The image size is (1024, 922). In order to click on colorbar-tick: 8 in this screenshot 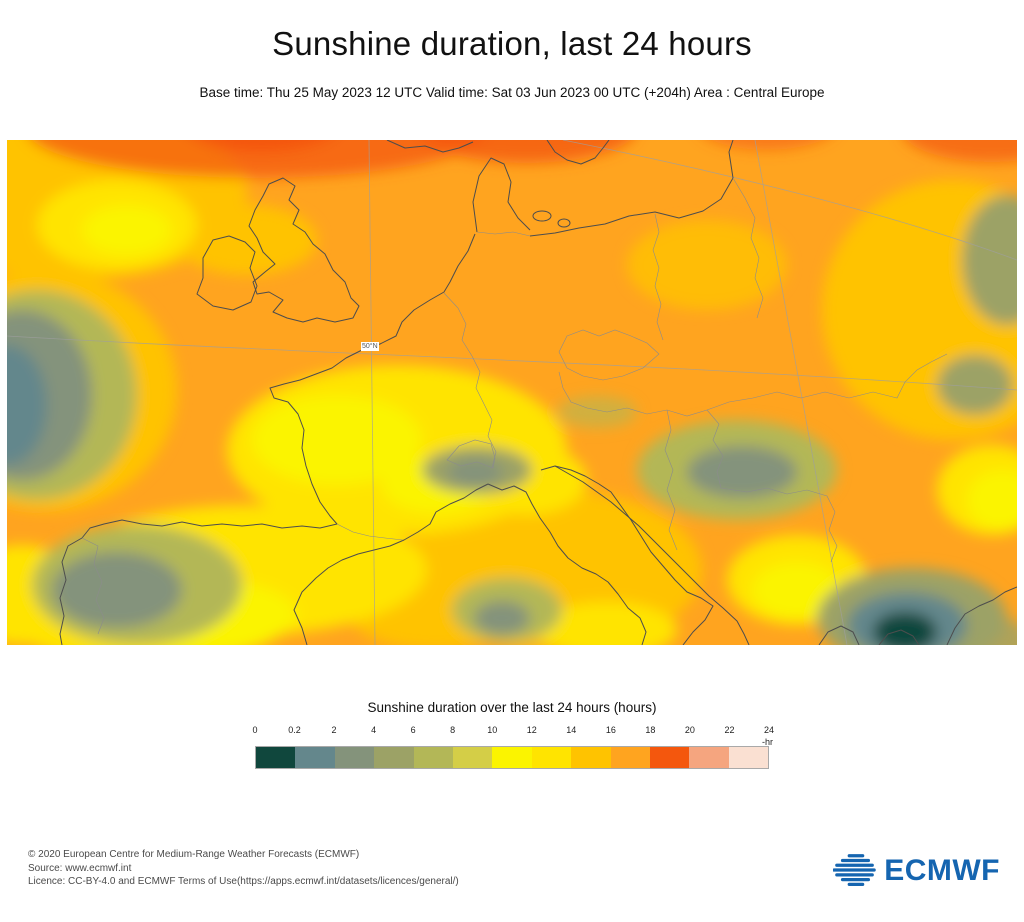, I will do `click(453, 730)`.